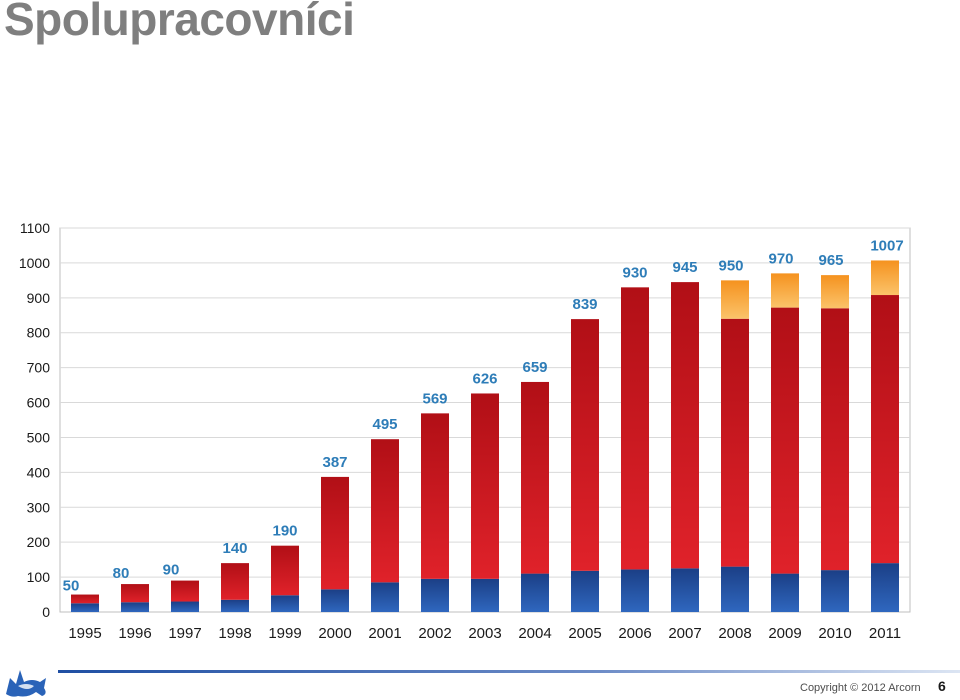 Image resolution: width=960 pixels, height=700 pixels. Describe the element at coordinates (46, 612) in the screenshot. I see `y-tick-label: 0` at that location.